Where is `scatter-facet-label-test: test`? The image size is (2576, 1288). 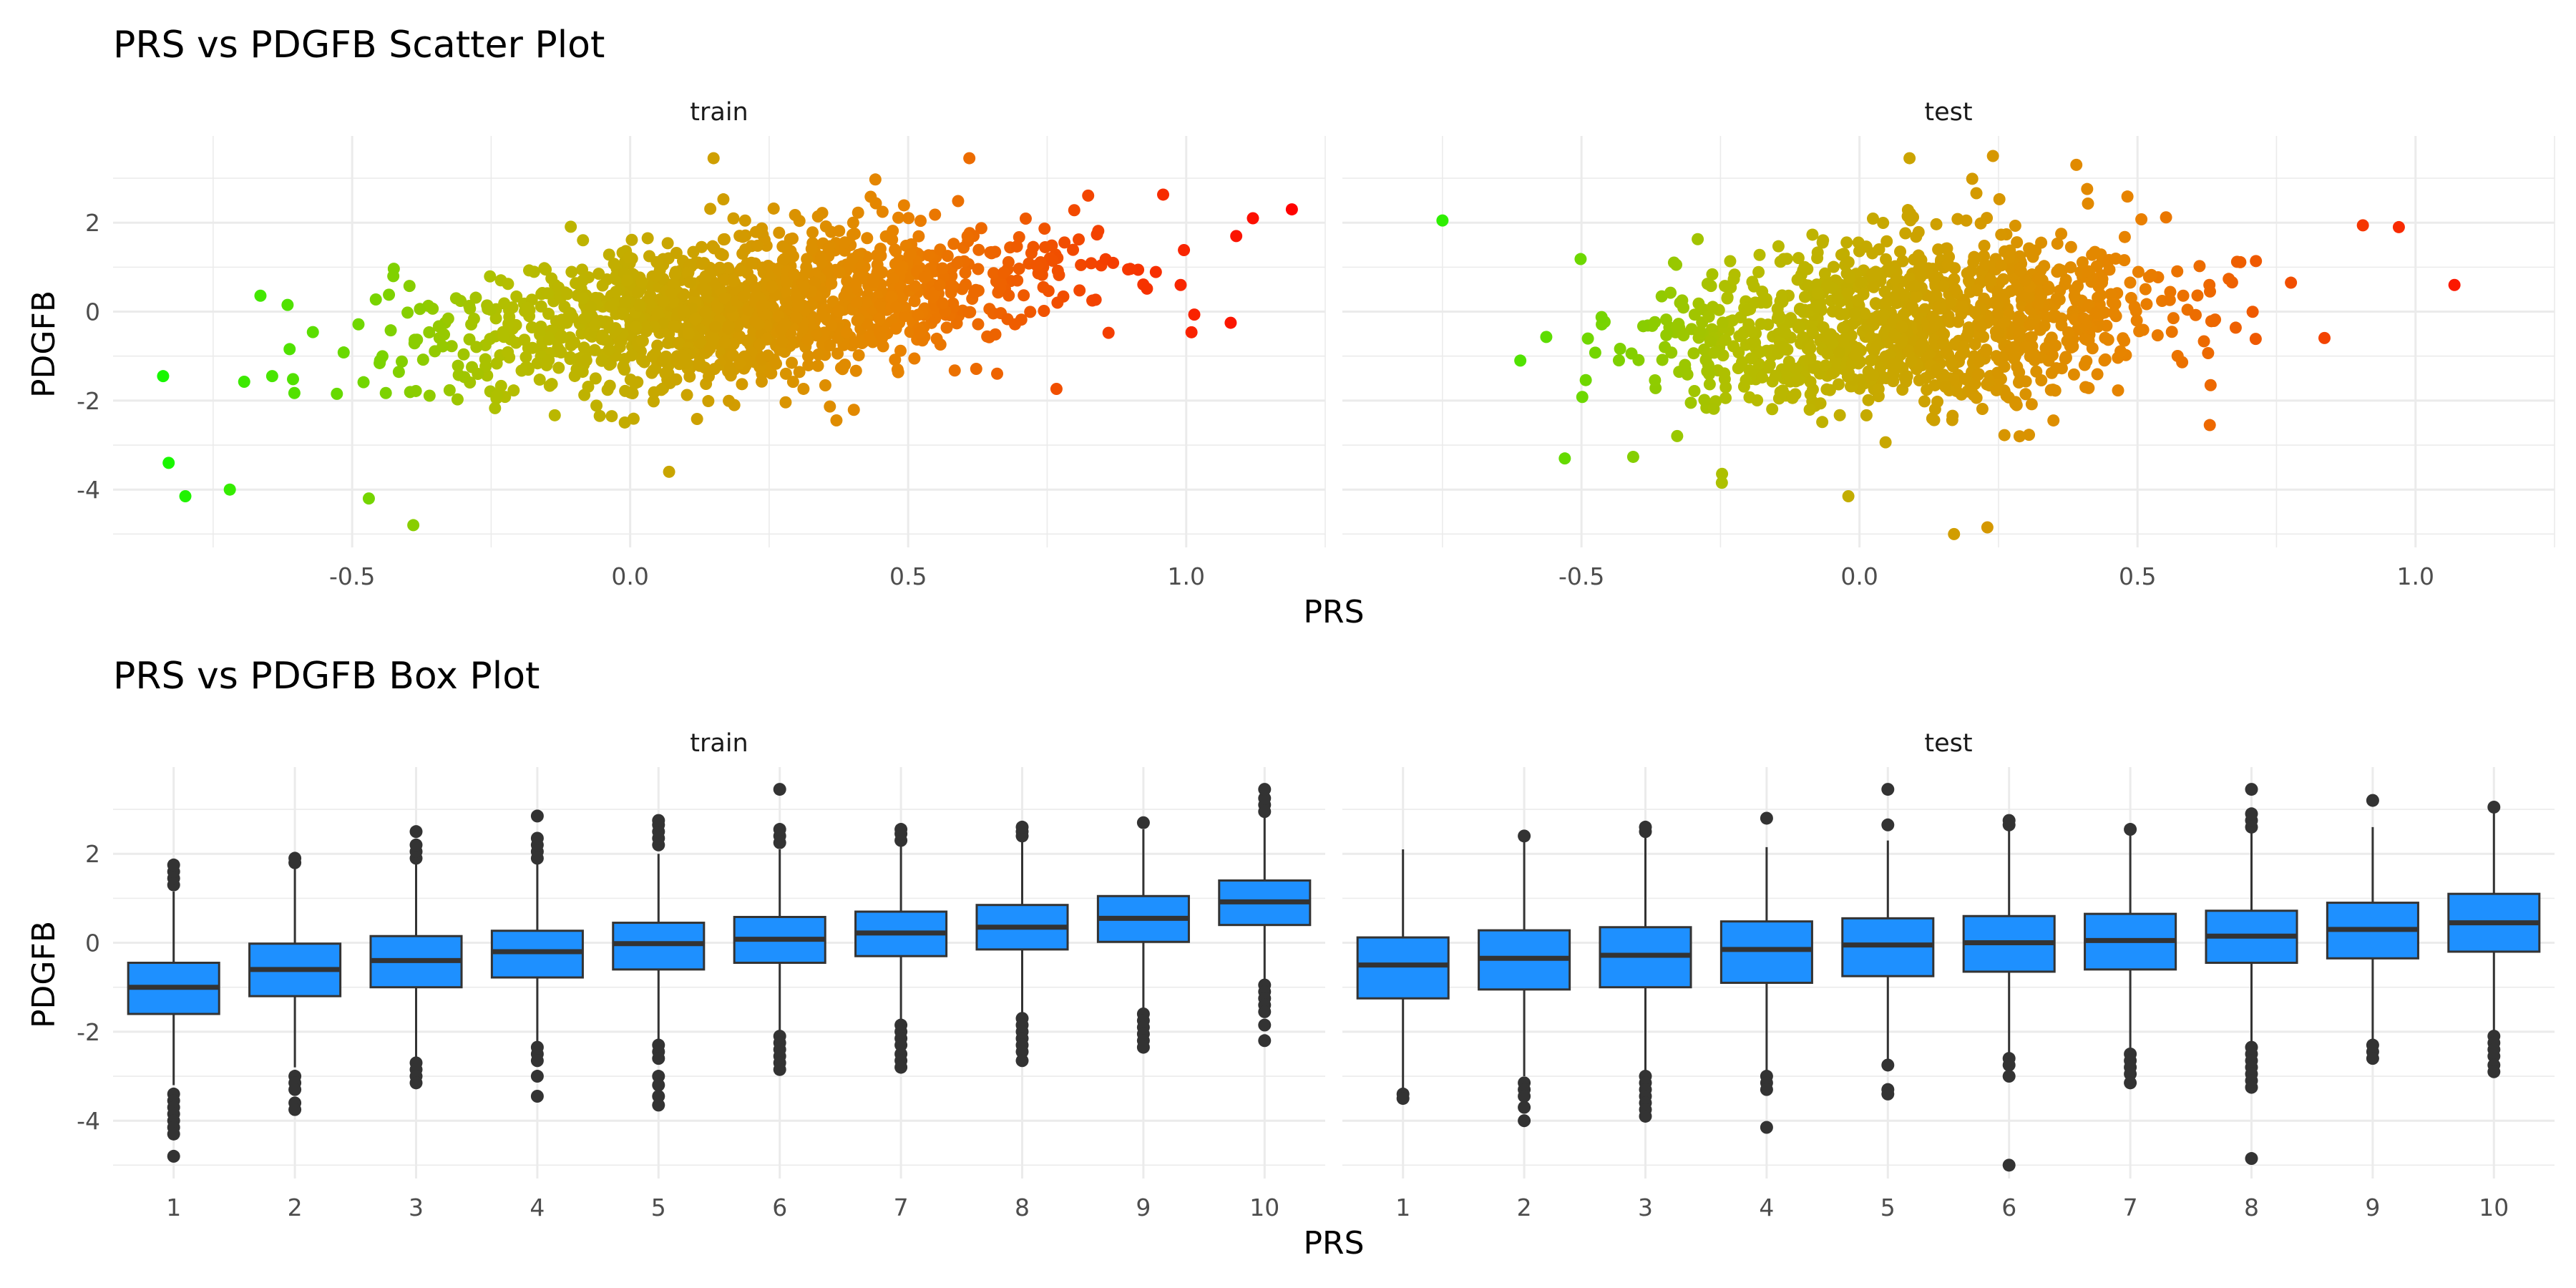 scatter-facet-label-test: test is located at coordinates (1948, 112).